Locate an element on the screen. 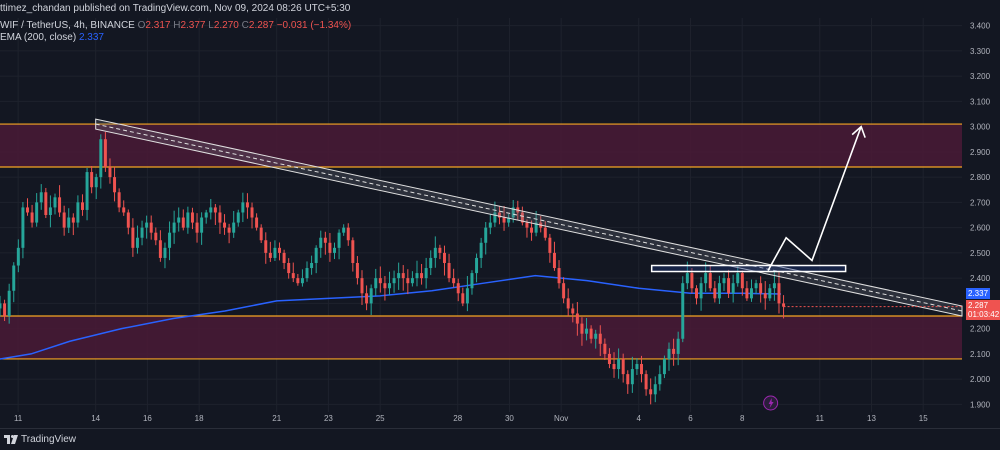  y-tick-label: 2.500 is located at coordinates (980, 253).